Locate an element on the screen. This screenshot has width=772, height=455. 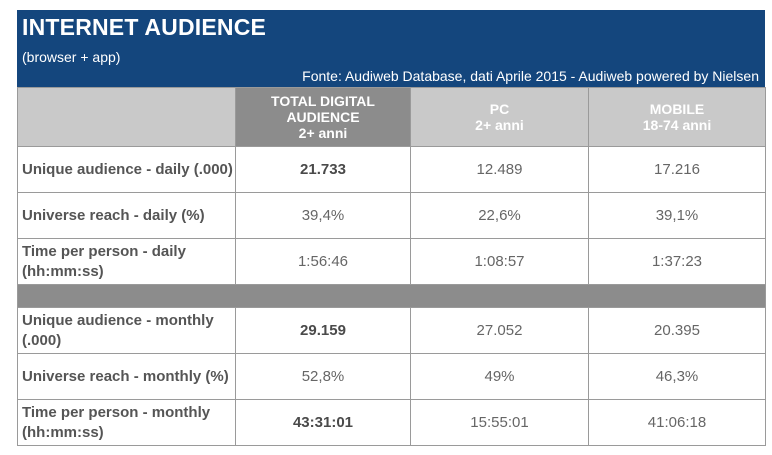
column-header-line: 18-74 anni is located at coordinates (677, 125).